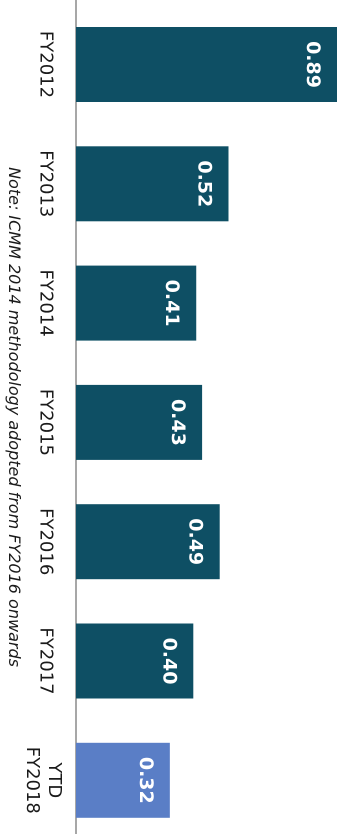 The image size is (344, 834). Describe the element at coordinates (178, 422) in the screenshot. I see `bar-value-label-3: 0.43` at that location.